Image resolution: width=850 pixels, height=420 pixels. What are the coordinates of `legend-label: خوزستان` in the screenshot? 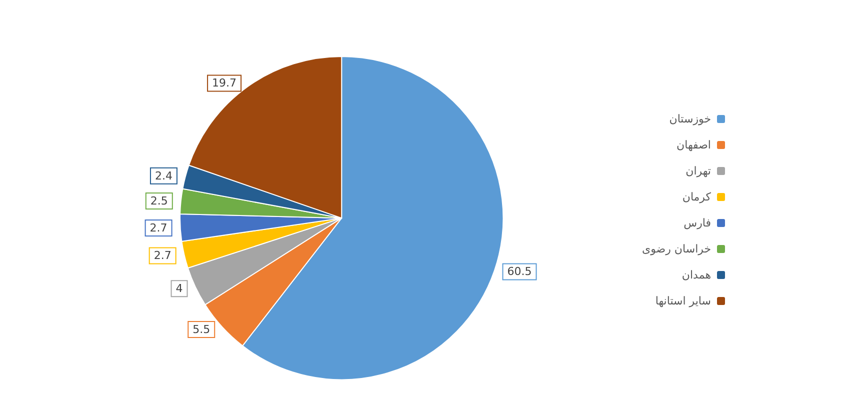 It's located at (690, 119).